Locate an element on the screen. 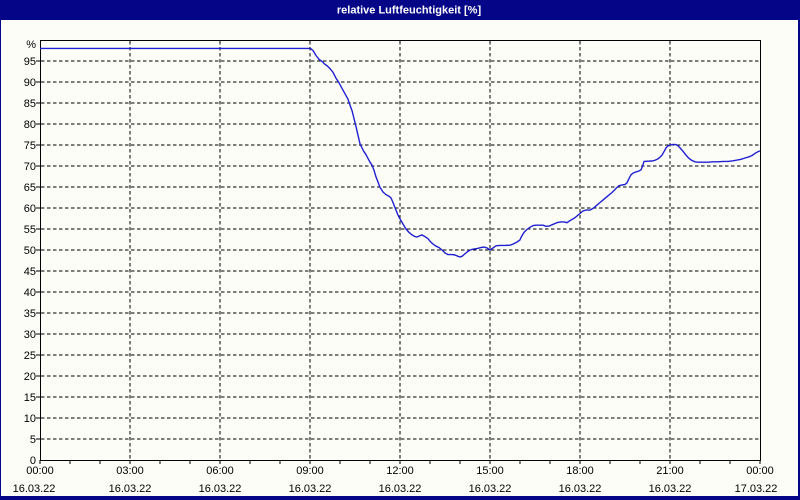  svg-text: 10 is located at coordinates (30, 419).